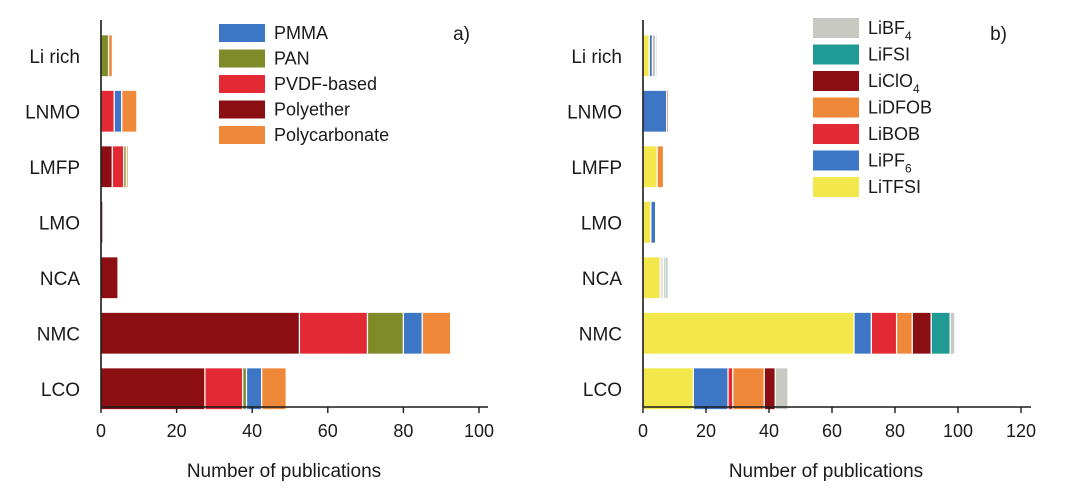 This screenshot has height=500, width=1080. What do you see at coordinates (781, 389) in the screenshot?
I see `bar-lco-libf4` at bounding box center [781, 389].